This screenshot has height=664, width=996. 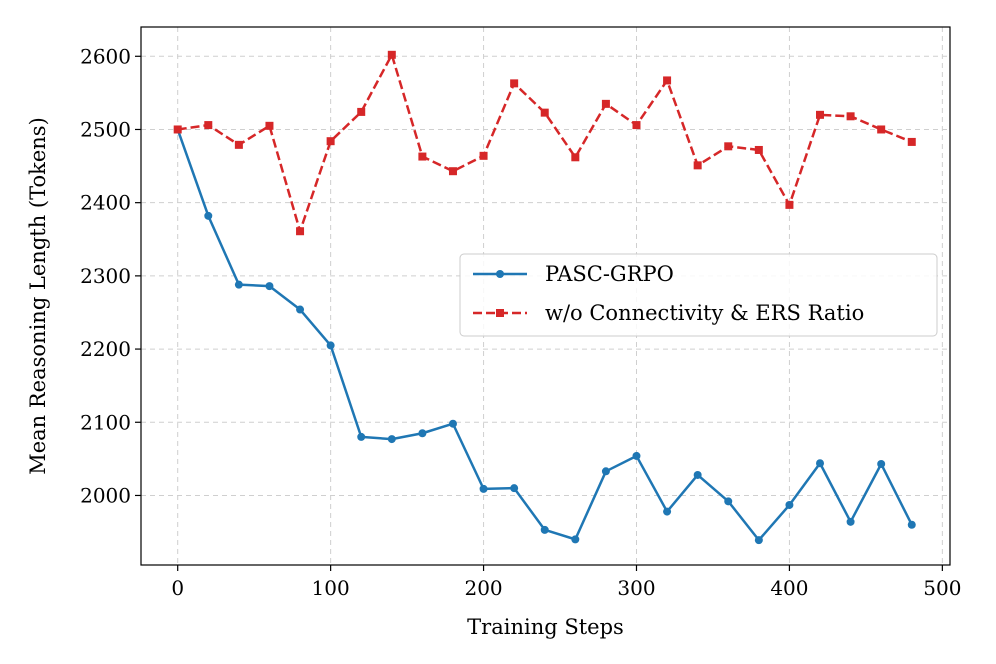 I want to click on y-tick-label: 2200, so click(x=105, y=349).